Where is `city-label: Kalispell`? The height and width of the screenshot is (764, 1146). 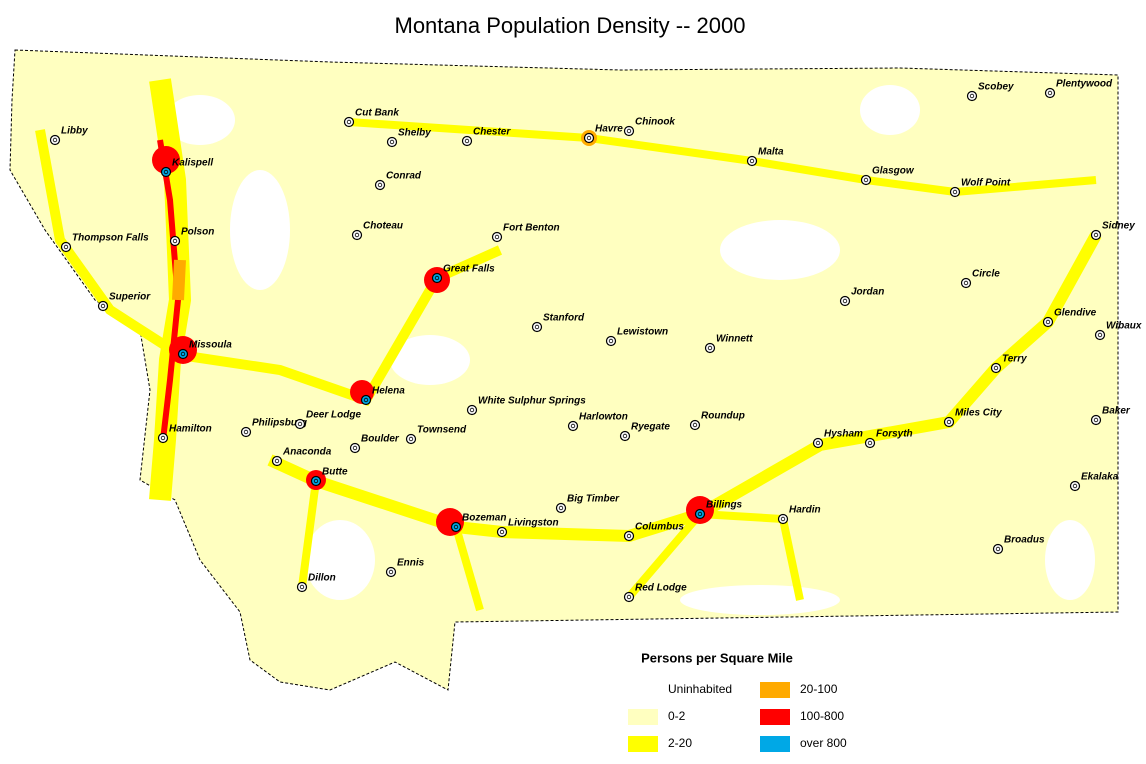
city-label: Kalispell is located at coordinates (192, 163).